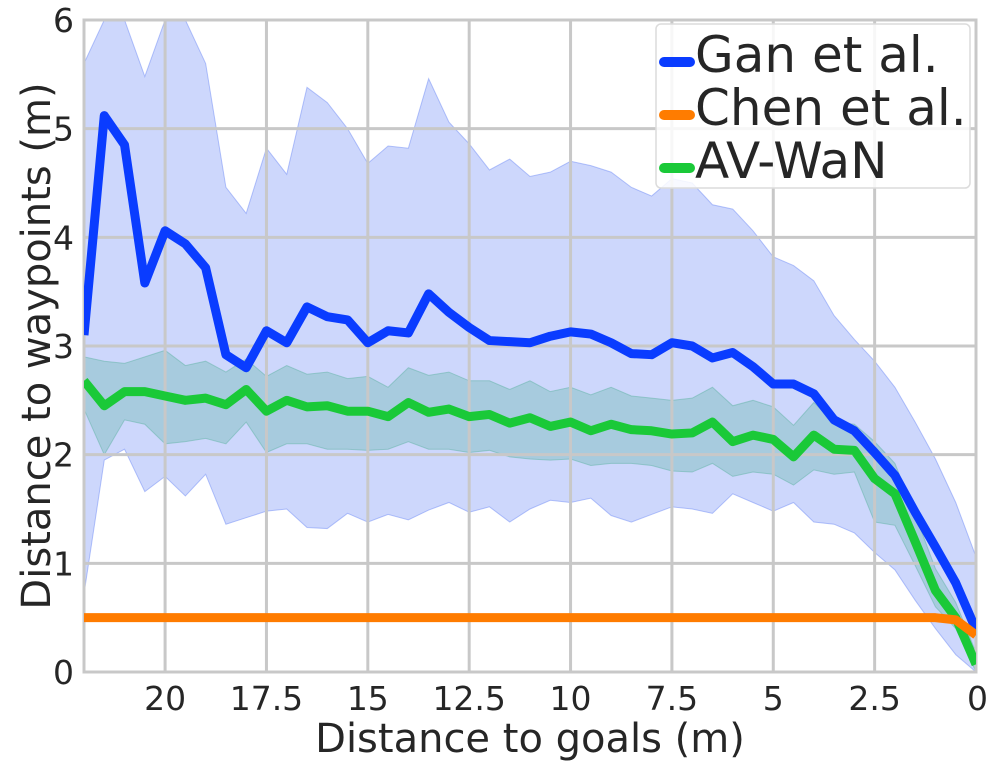  Describe the element at coordinates (63, 672) in the screenshot. I see `y-tick-label: 0` at that location.